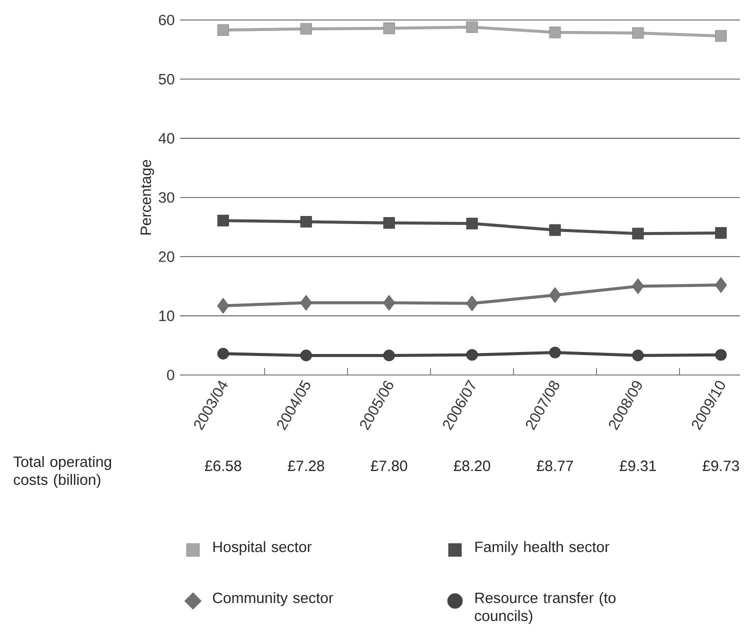 The height and width of the screenshot is (632, 749). I want to click on legend-label: Hospital sector, so click(262, 548).